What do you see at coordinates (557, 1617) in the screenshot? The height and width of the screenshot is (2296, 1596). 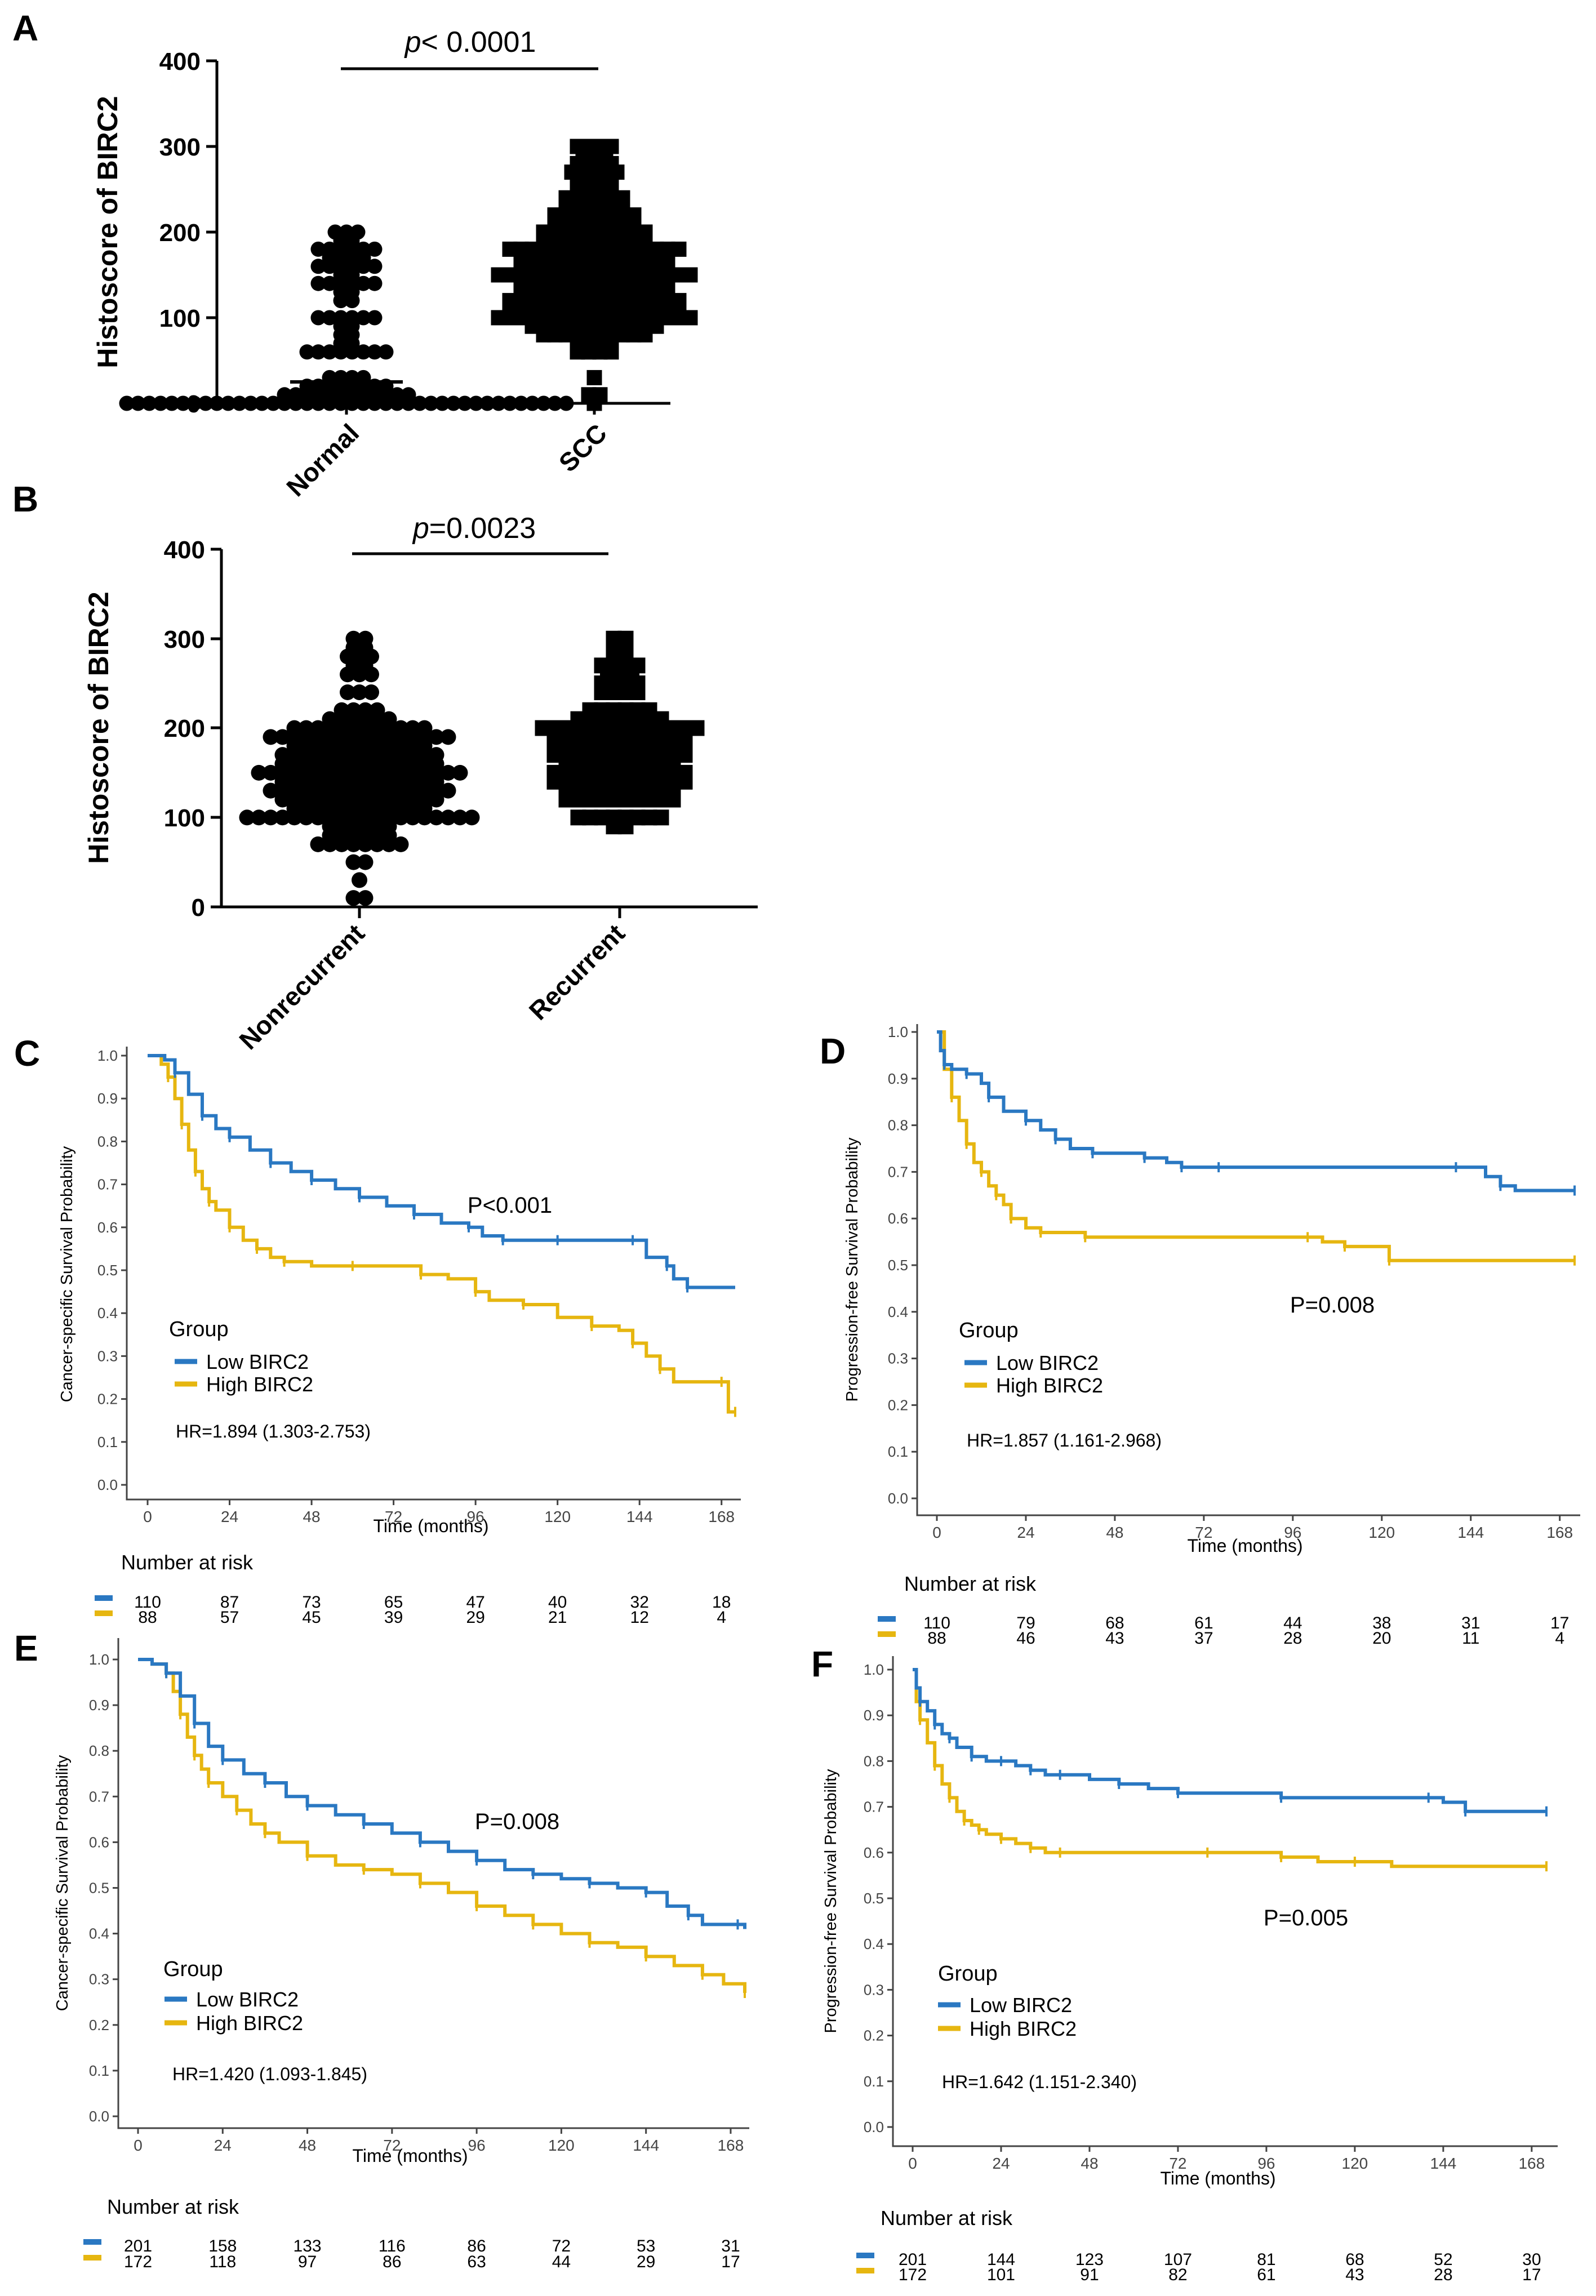 I see `risk-count-high: 21` at bounding box center [557, 1617].